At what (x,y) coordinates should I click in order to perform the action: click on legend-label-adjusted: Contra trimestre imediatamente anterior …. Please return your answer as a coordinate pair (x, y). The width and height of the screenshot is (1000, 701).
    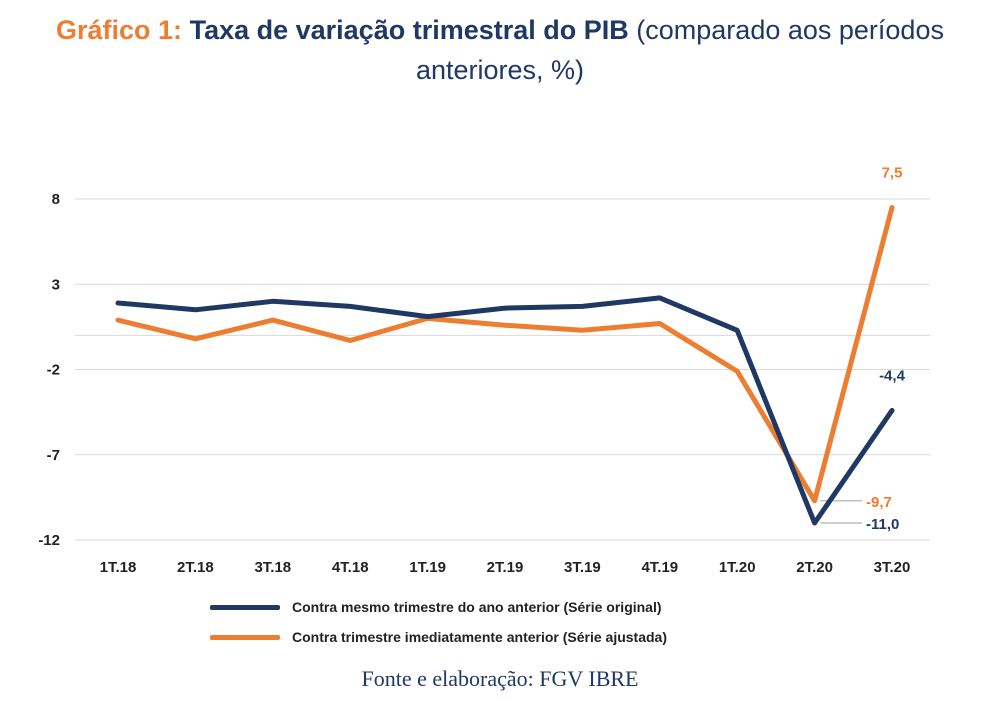
    Looking at the image, I should click on (480, 637).